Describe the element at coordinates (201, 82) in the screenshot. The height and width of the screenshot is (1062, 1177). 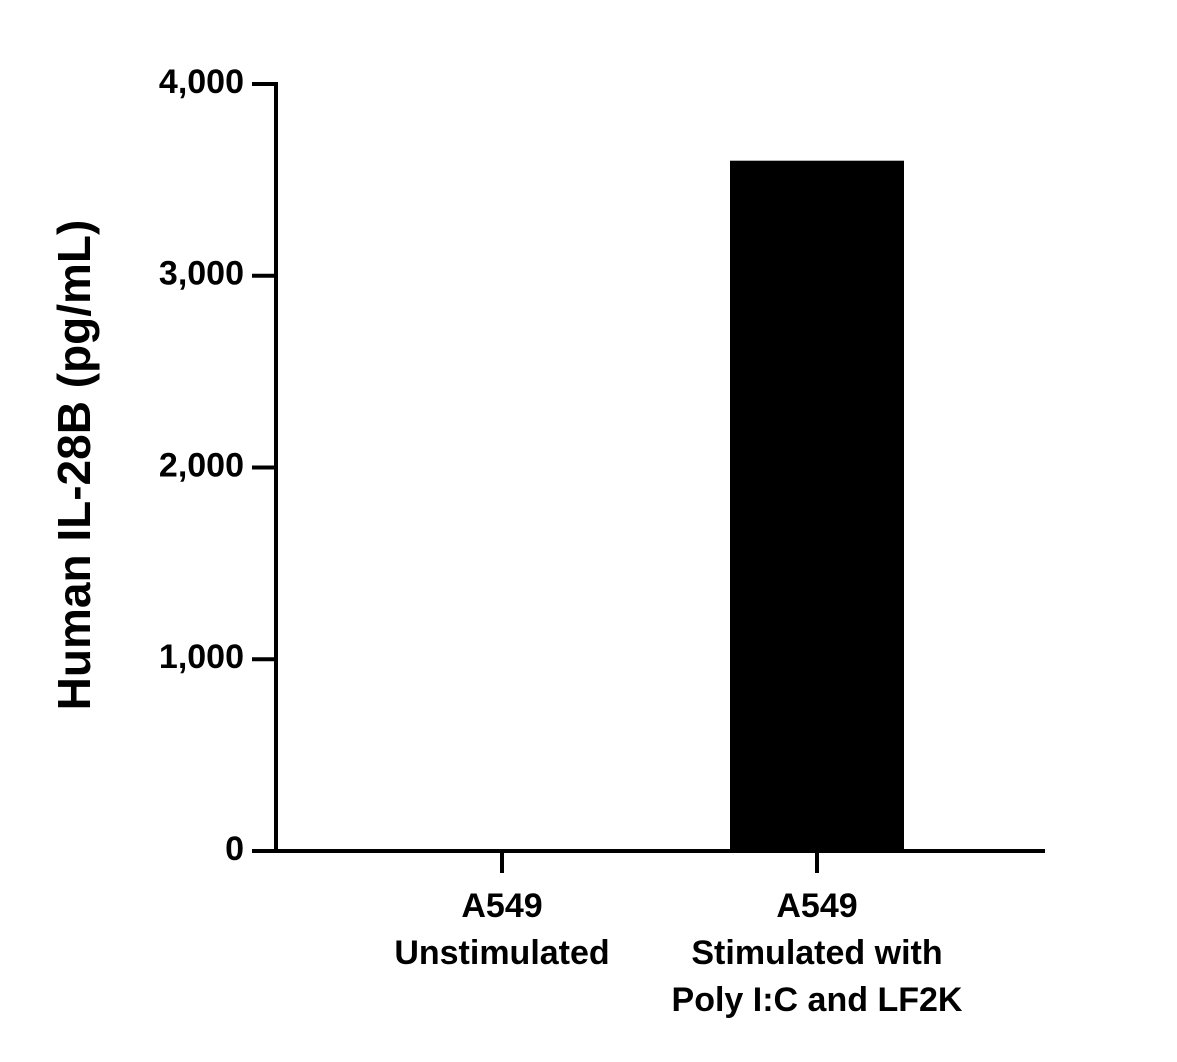
I see `y-tick-label: 4,000` at that location.